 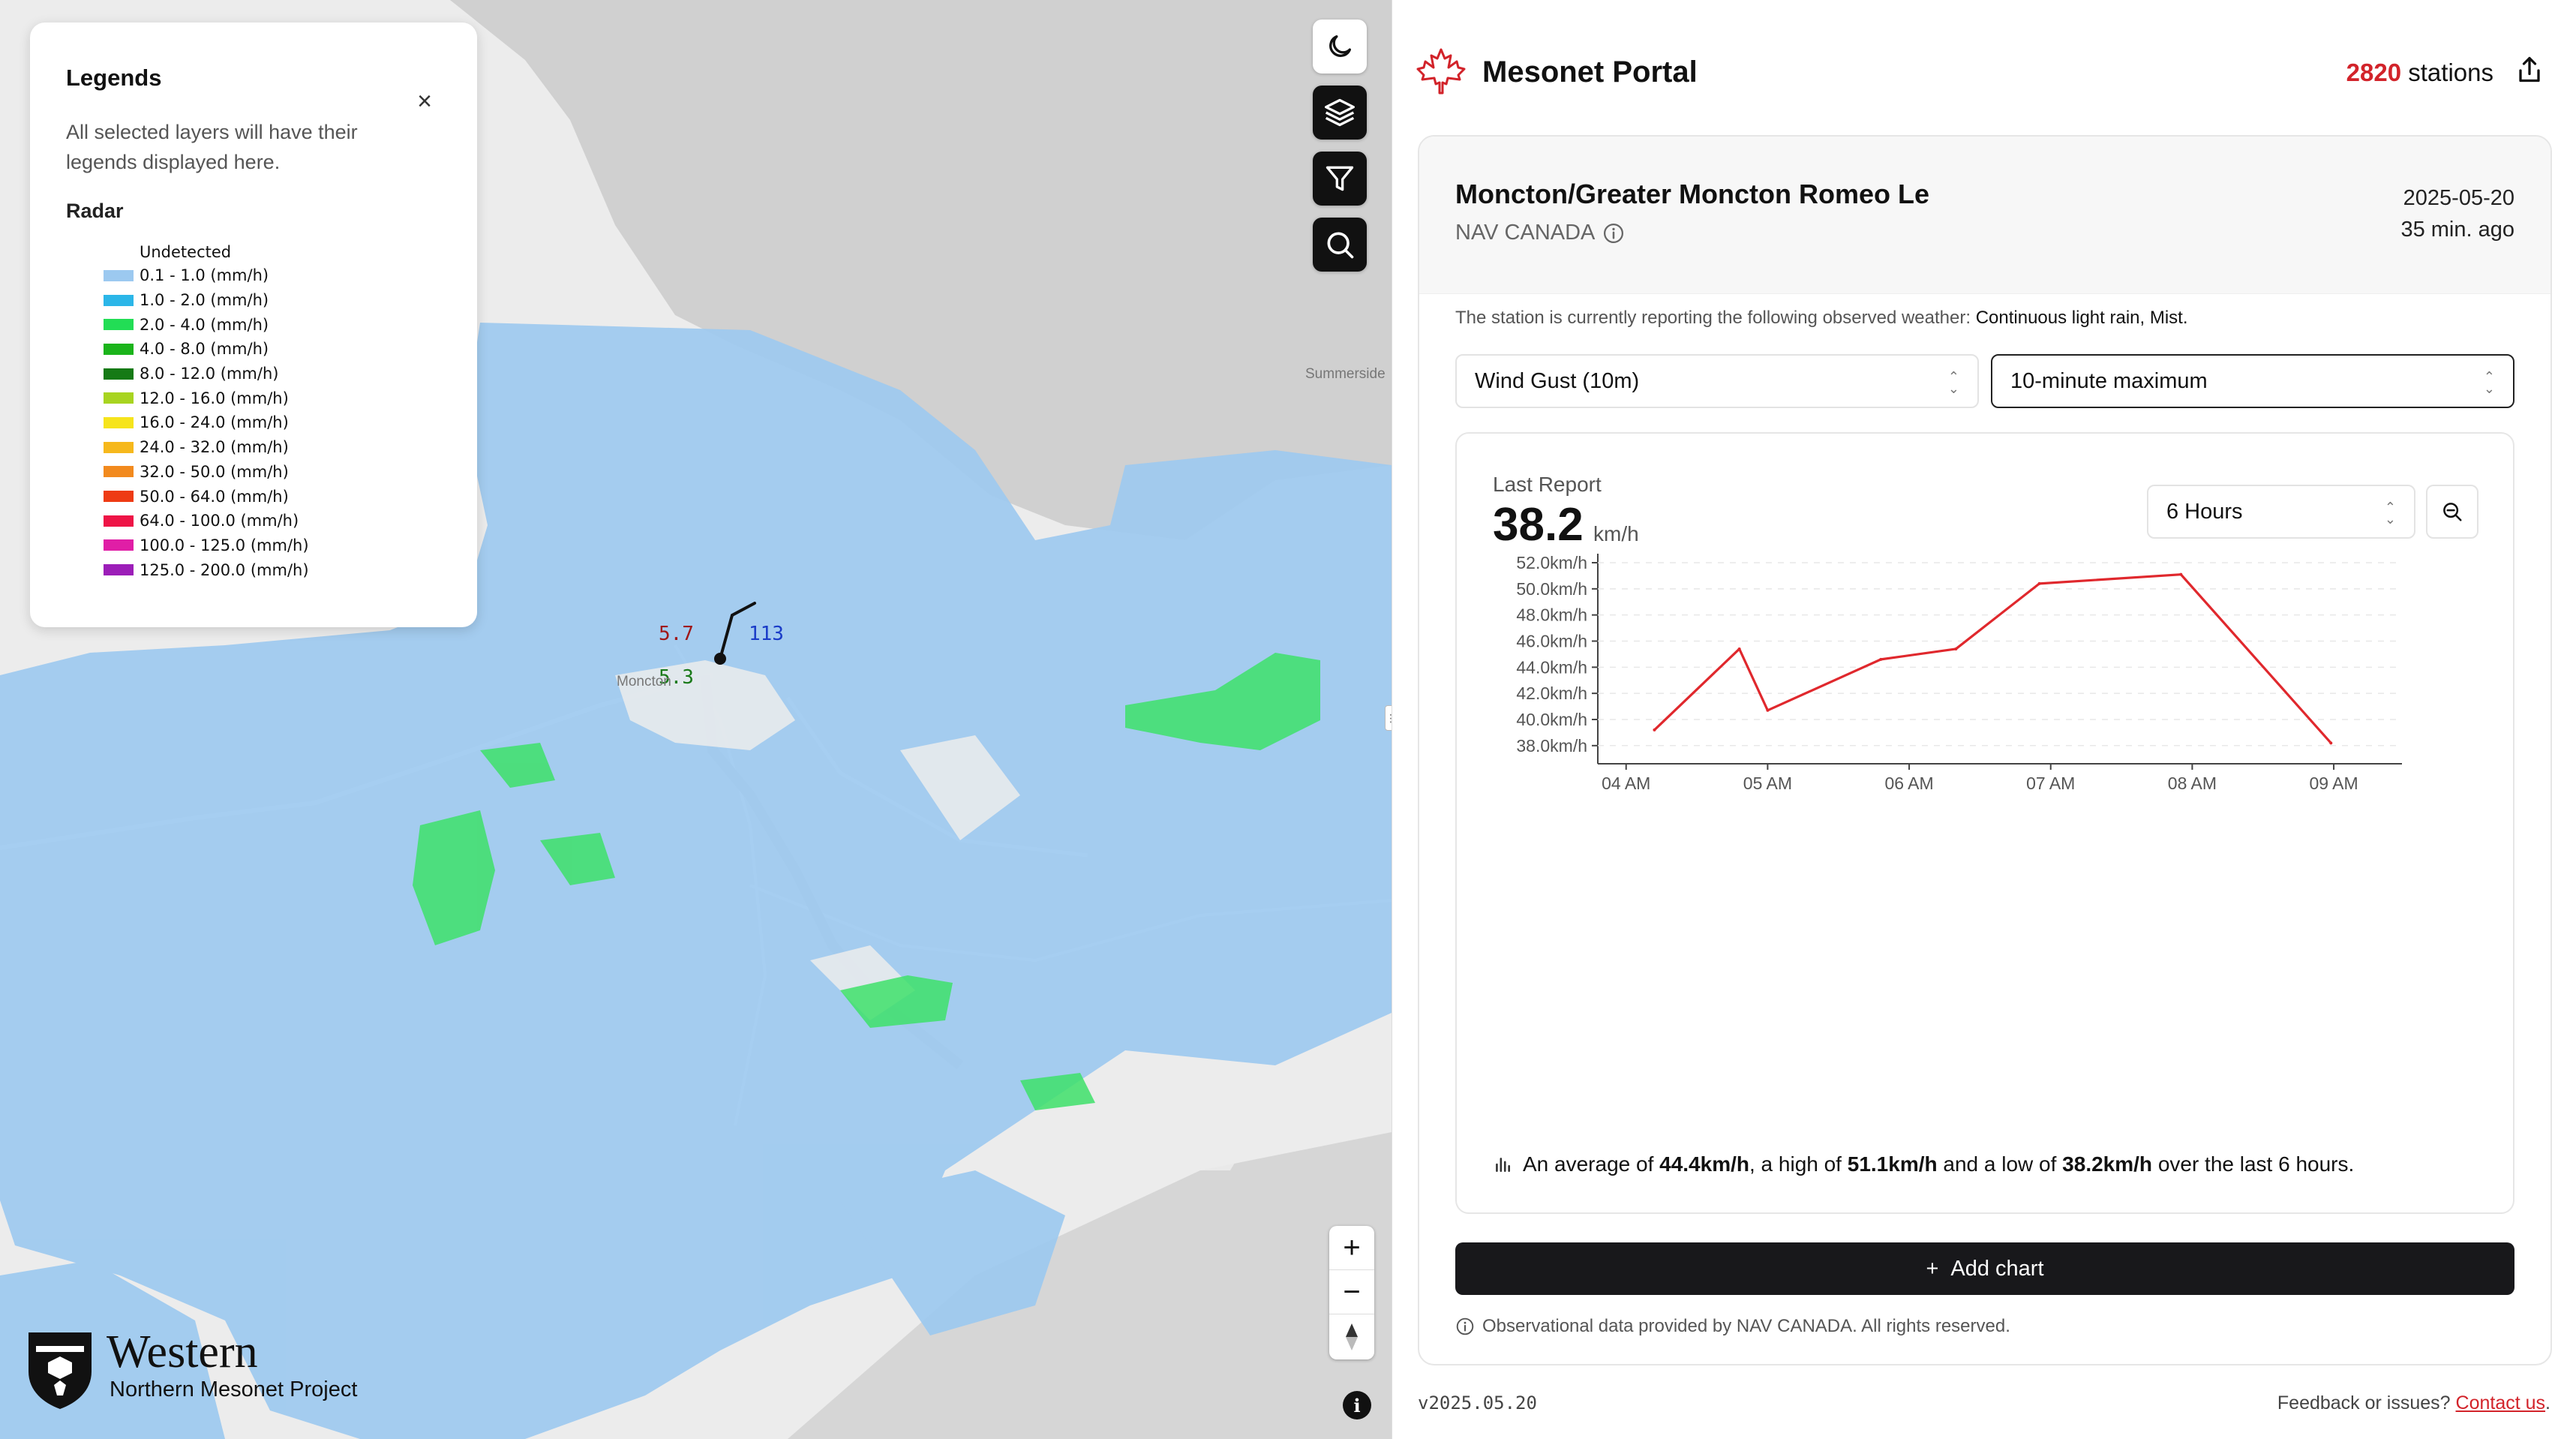 What do you see at coordinates (1340, 179) in the screenshot?
I see `filter-button` at bounding box center [1340, 179].